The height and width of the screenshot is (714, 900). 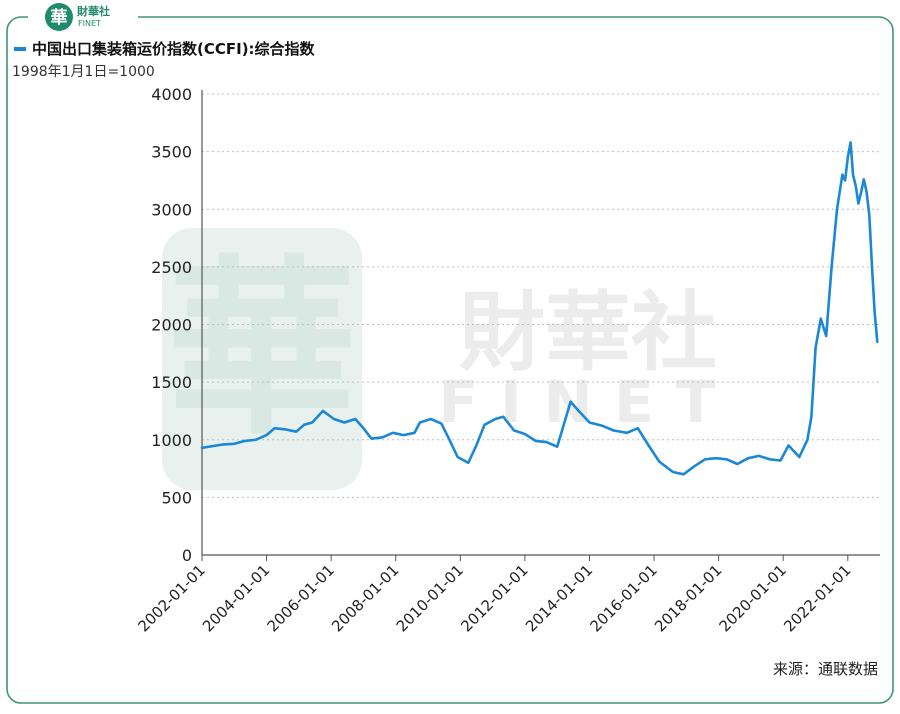 I want to click on watermark-glyph: 華, so click(x=262, y=349).